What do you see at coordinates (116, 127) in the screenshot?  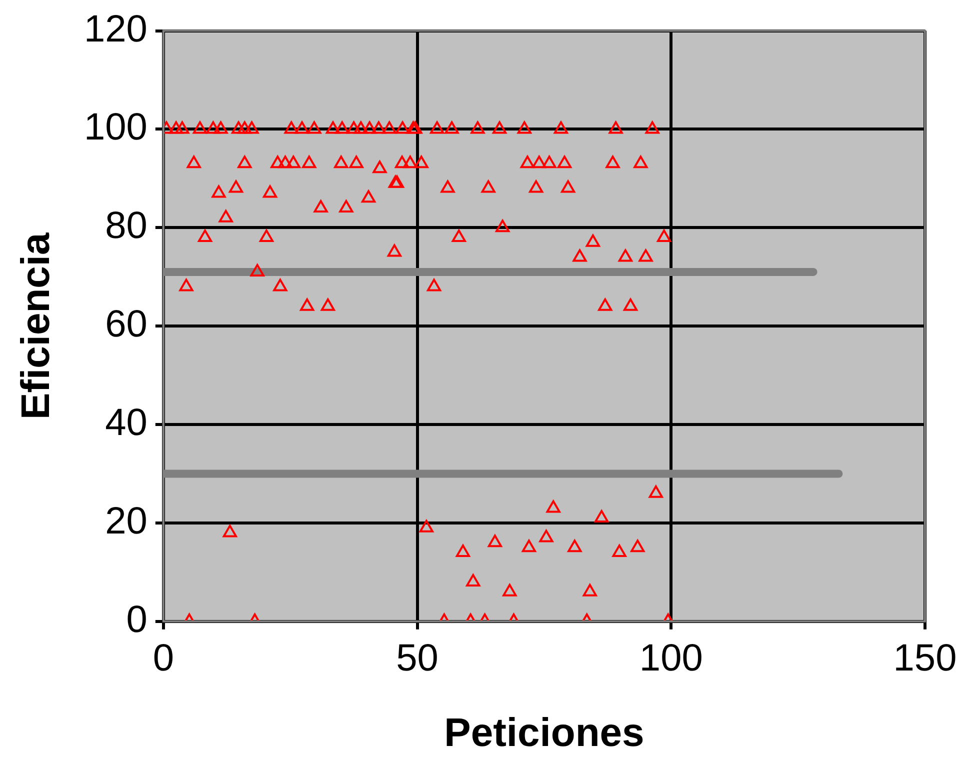 I see `y-tick-label: 100` at bounding box center [116, 127].